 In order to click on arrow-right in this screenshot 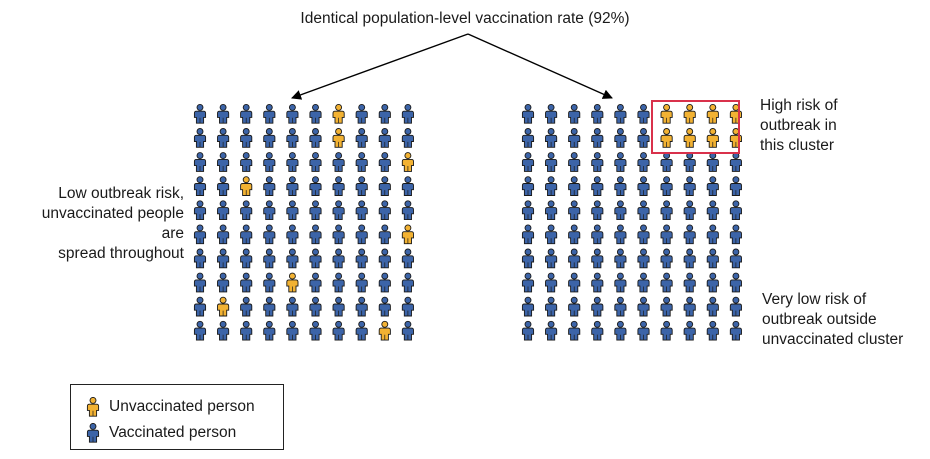, I will do `click(540, 66)`.